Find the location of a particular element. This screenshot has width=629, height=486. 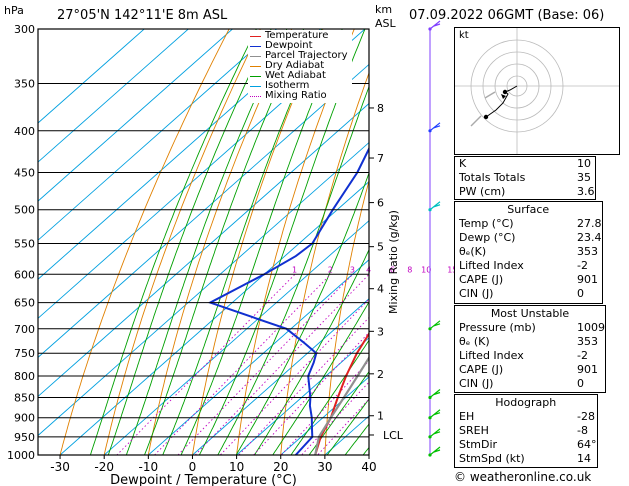

indices-table: K 10 Totals Totals 35 PW (cm) 3.6 is located at coordinates (525, 178).